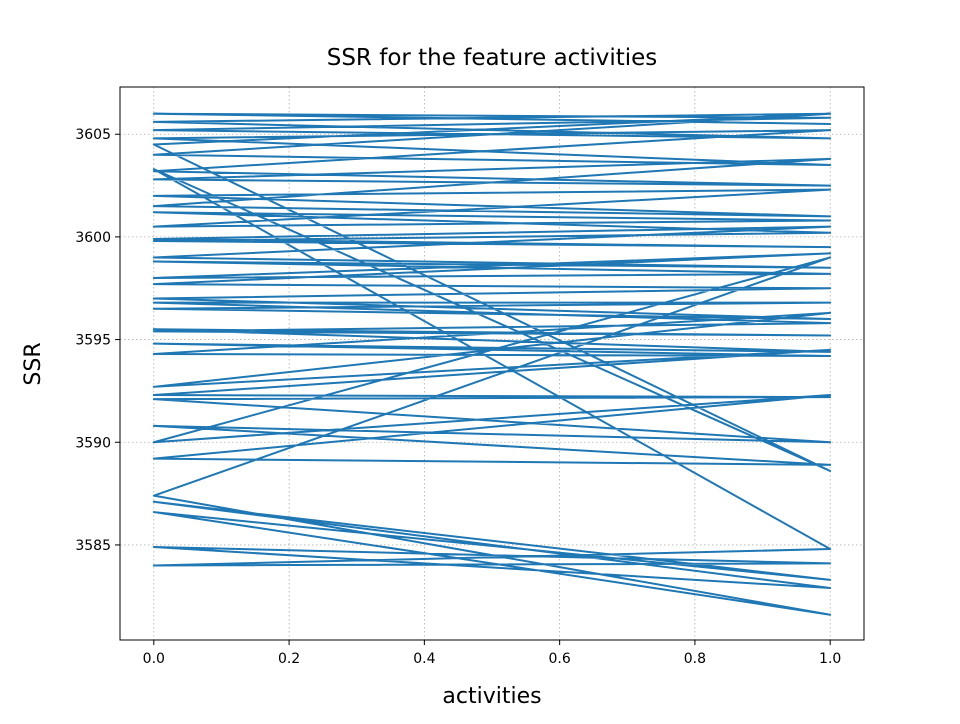 Image resolution: width=960 pixels, height=724 pixels. Describe the element at coordinates (93, 135) in the screenshot. I see `y-tick-label: 3605` at that location.